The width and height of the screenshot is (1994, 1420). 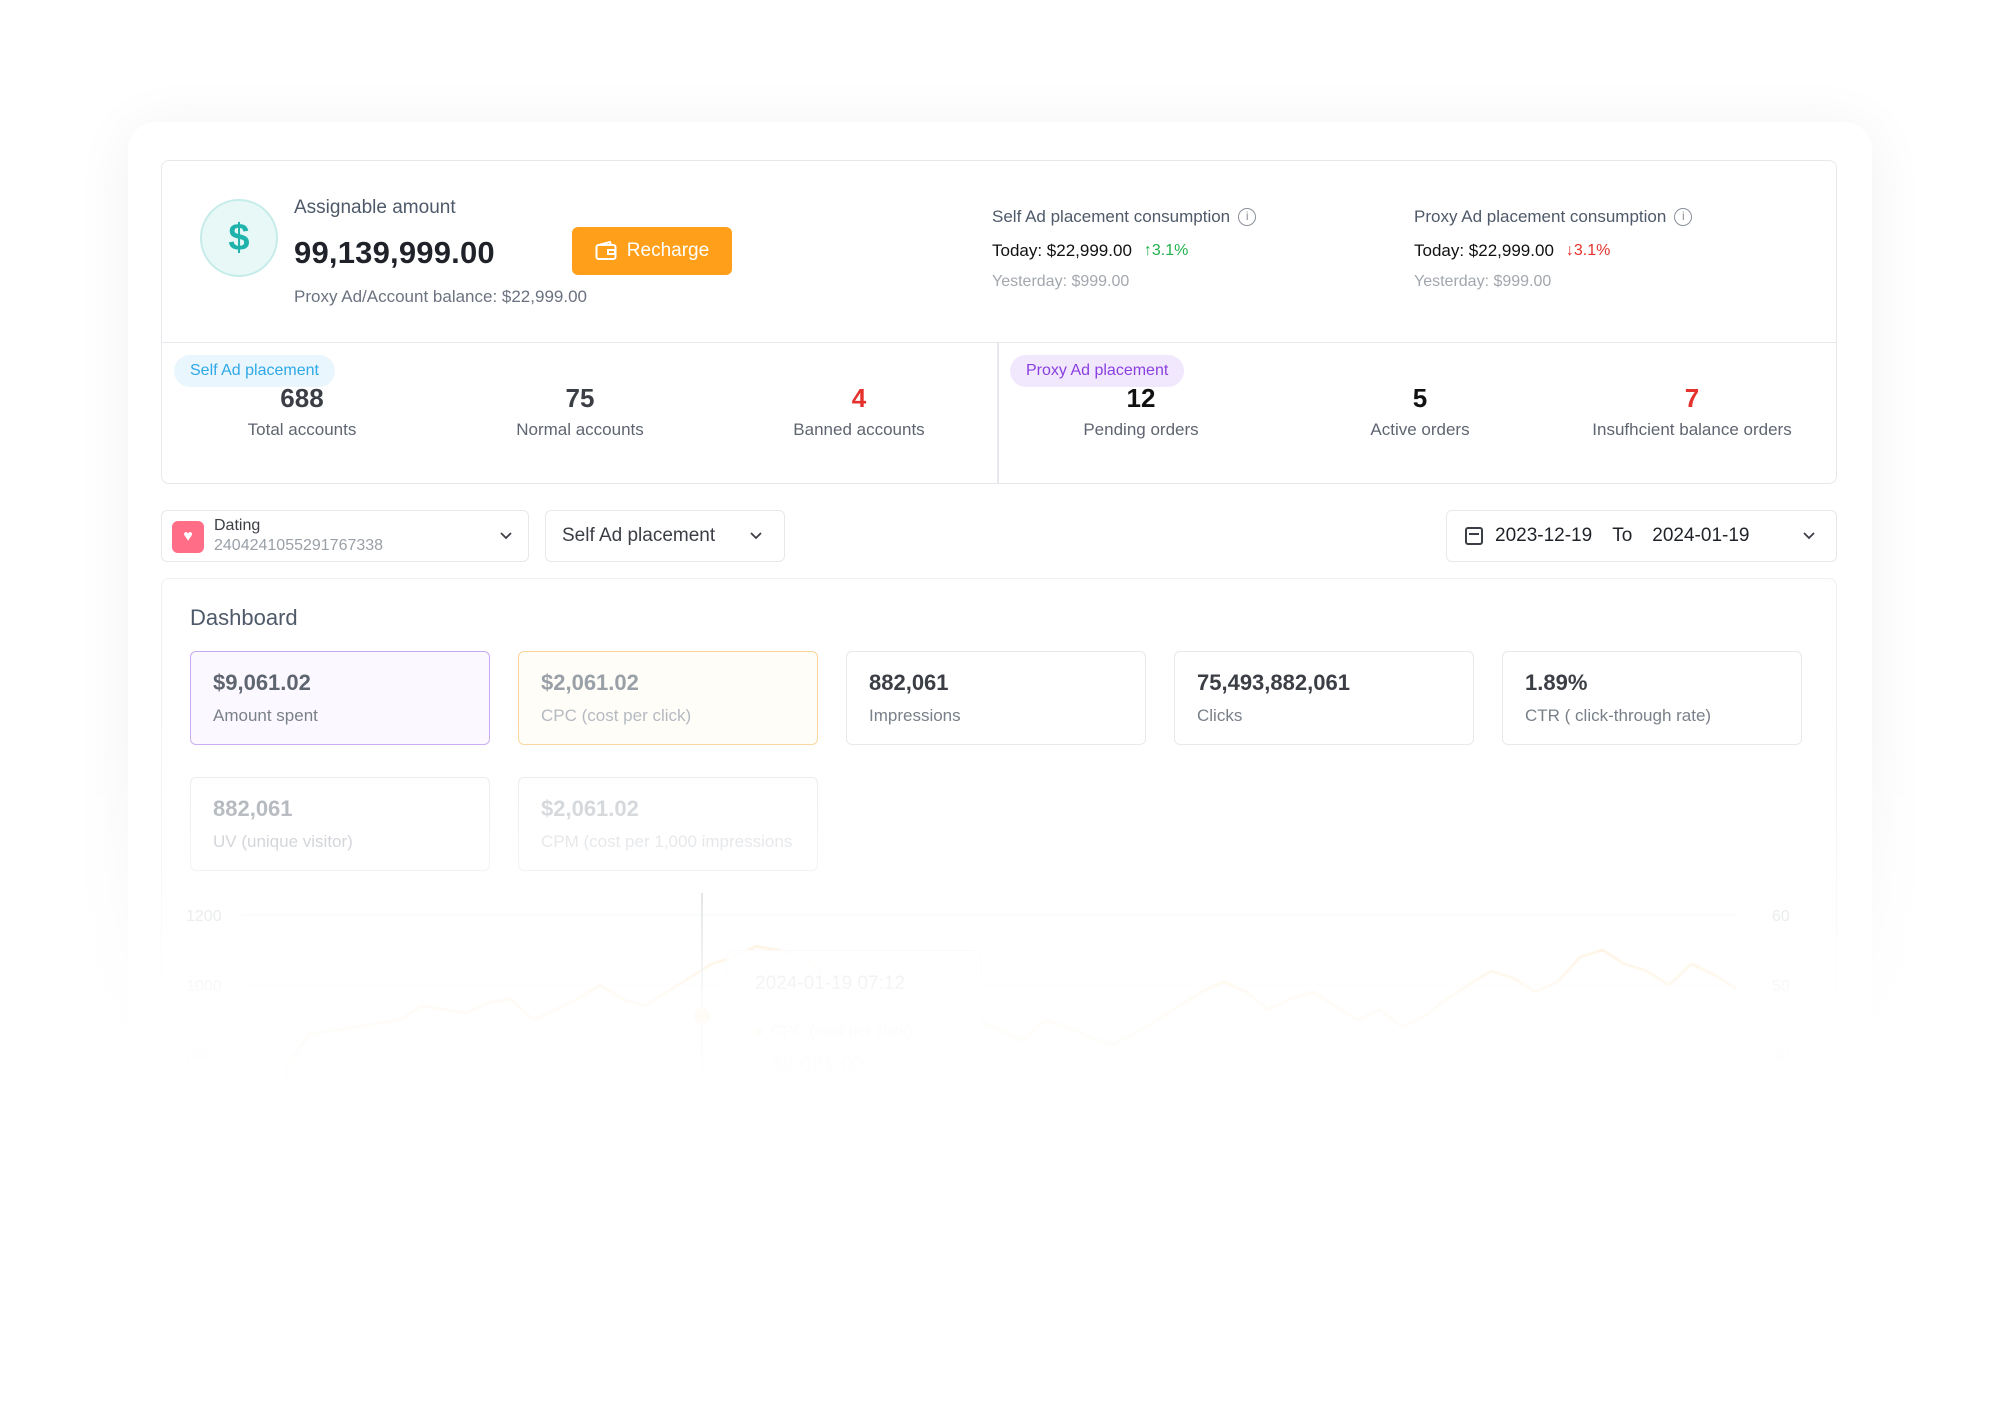 I want to click on crosshair-point, so click(x=702, y=1016).